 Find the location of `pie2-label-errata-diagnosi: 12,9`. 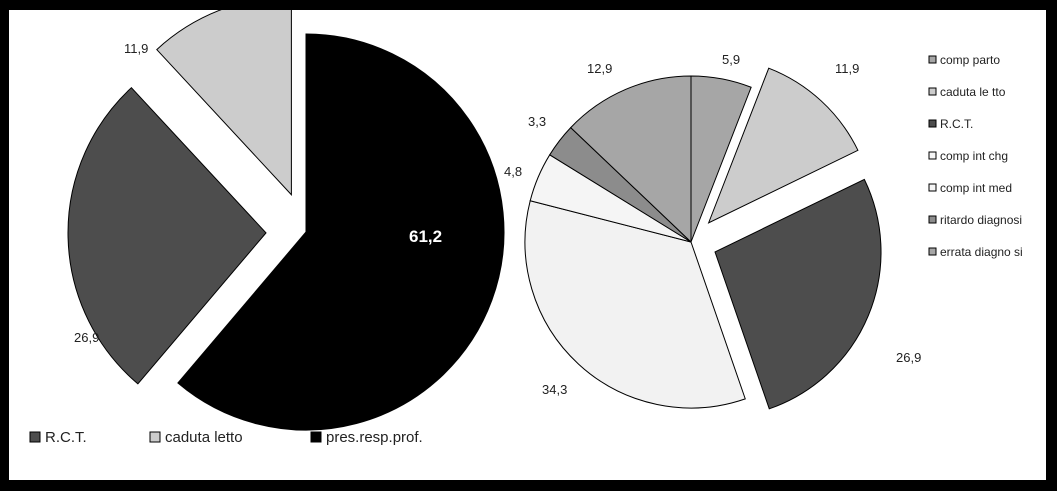

pie2-label-errata-diagnosi: 12,9 is located at coordinates (599, 68).